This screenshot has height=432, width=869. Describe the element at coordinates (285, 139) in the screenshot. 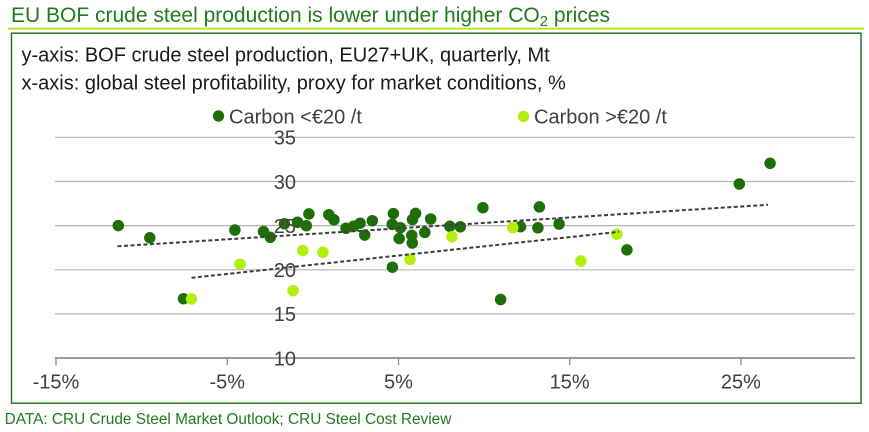

I see `svg-text: 35` at that location.